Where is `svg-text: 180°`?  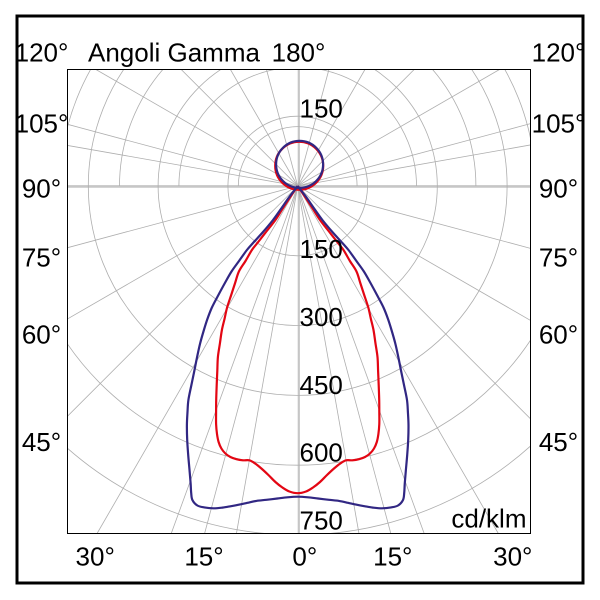 svg-text: 180° is located at coordinates (299, 53).